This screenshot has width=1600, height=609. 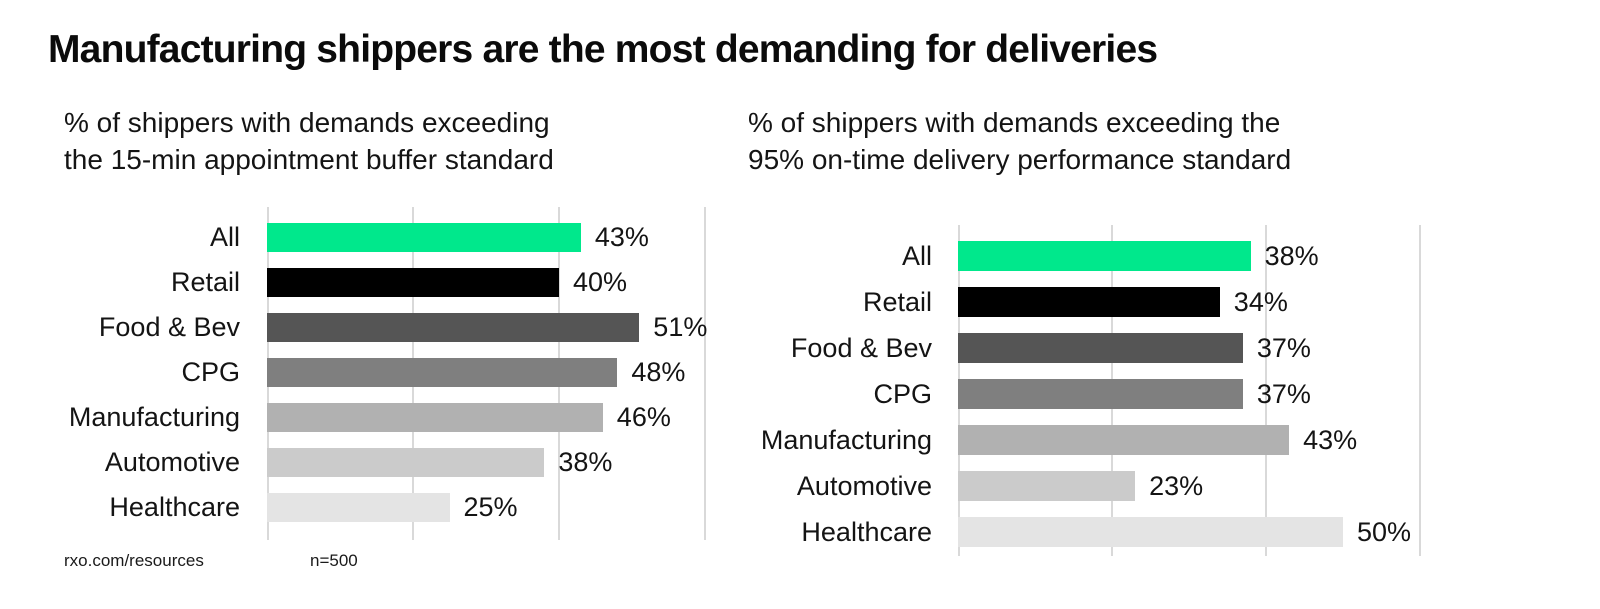 What do you see at coordinates (211, 561) in the screenshot?
I see `footer: rxo.com/resources n=500` at bounding box center [211, 561].